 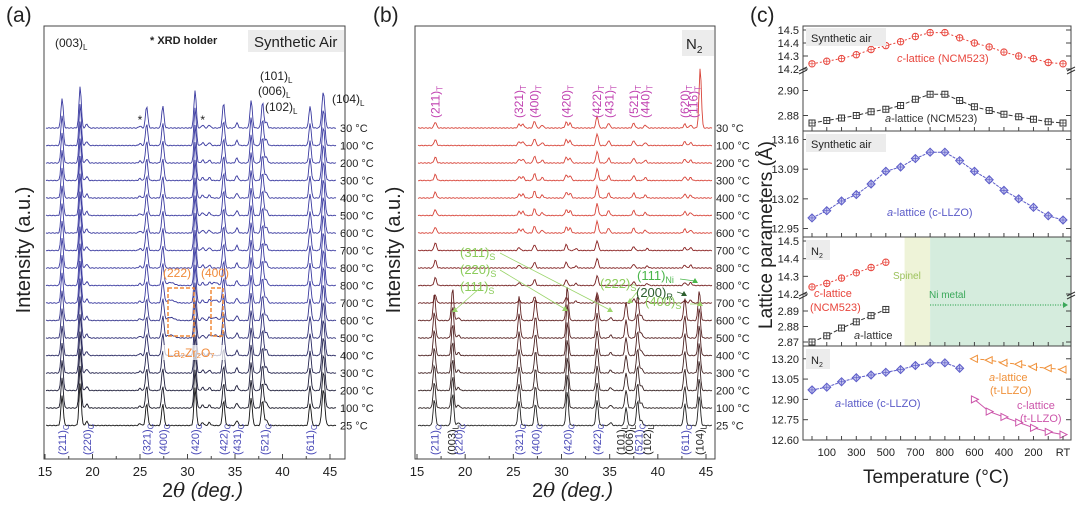 What do you see at coordinates (663, 302) in the screenshot?
I see `phase-label: (400)S` at bounding box center [663, 302].